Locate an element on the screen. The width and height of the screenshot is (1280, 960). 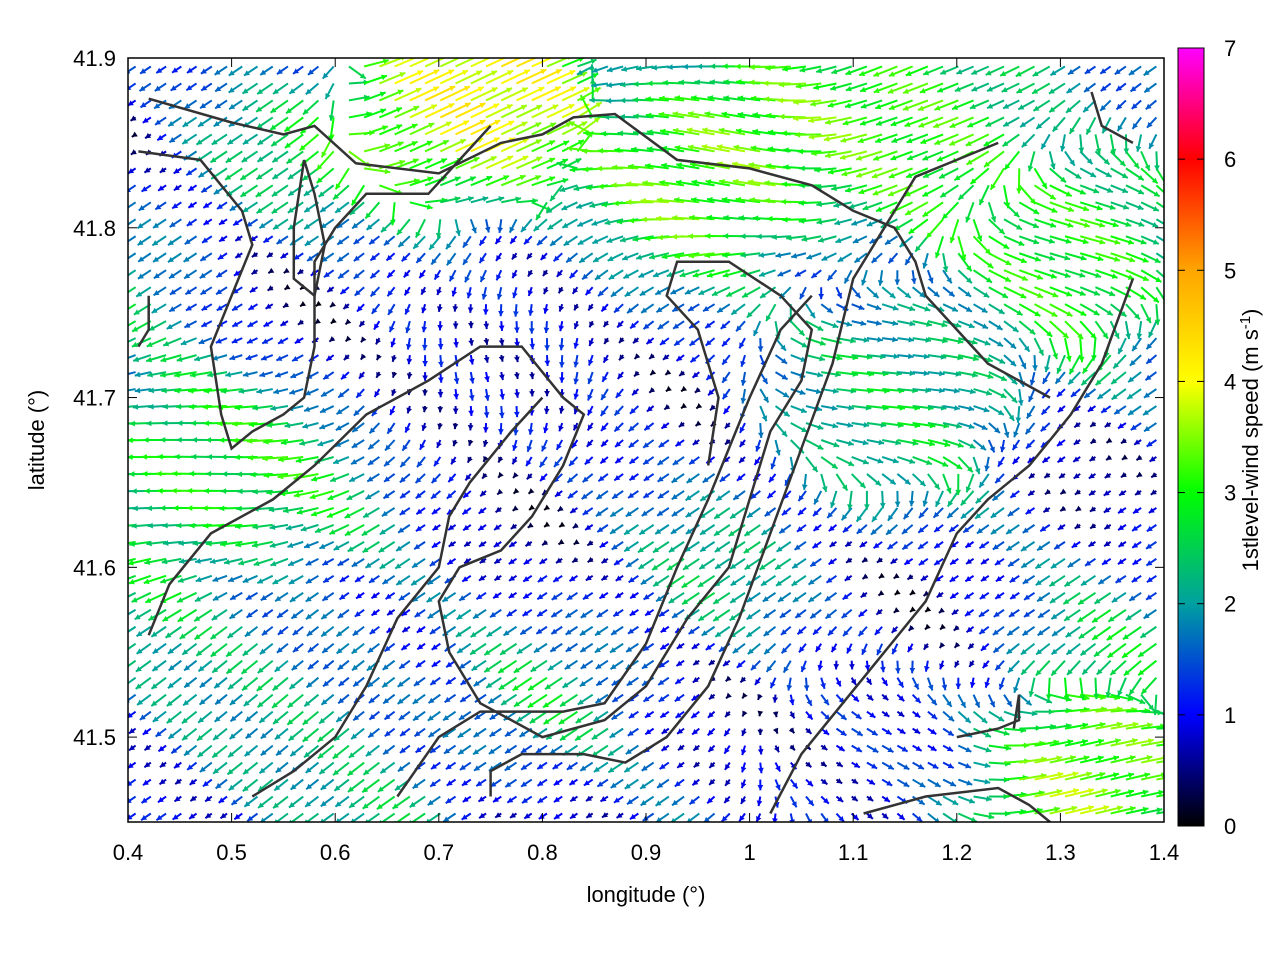
y-axis-label: latitude (°) is located at coordinates (36, 440).